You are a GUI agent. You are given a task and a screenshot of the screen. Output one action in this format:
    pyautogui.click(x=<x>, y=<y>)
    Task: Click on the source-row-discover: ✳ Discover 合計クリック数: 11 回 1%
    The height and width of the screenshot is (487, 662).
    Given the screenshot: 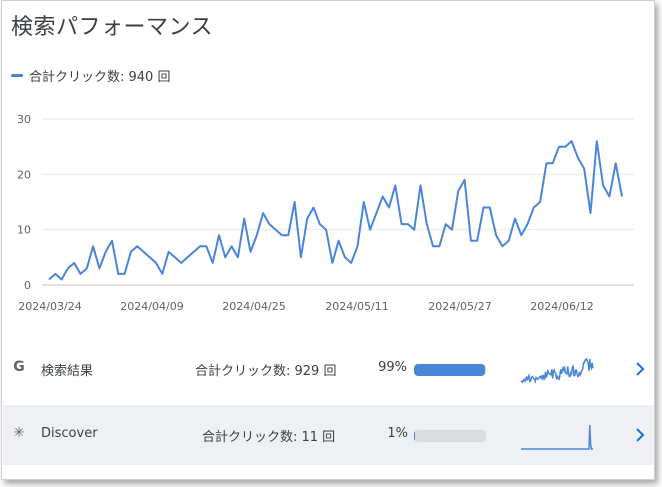 What is the action you would take?
    pyautogui.click(x=328, y=435)
    